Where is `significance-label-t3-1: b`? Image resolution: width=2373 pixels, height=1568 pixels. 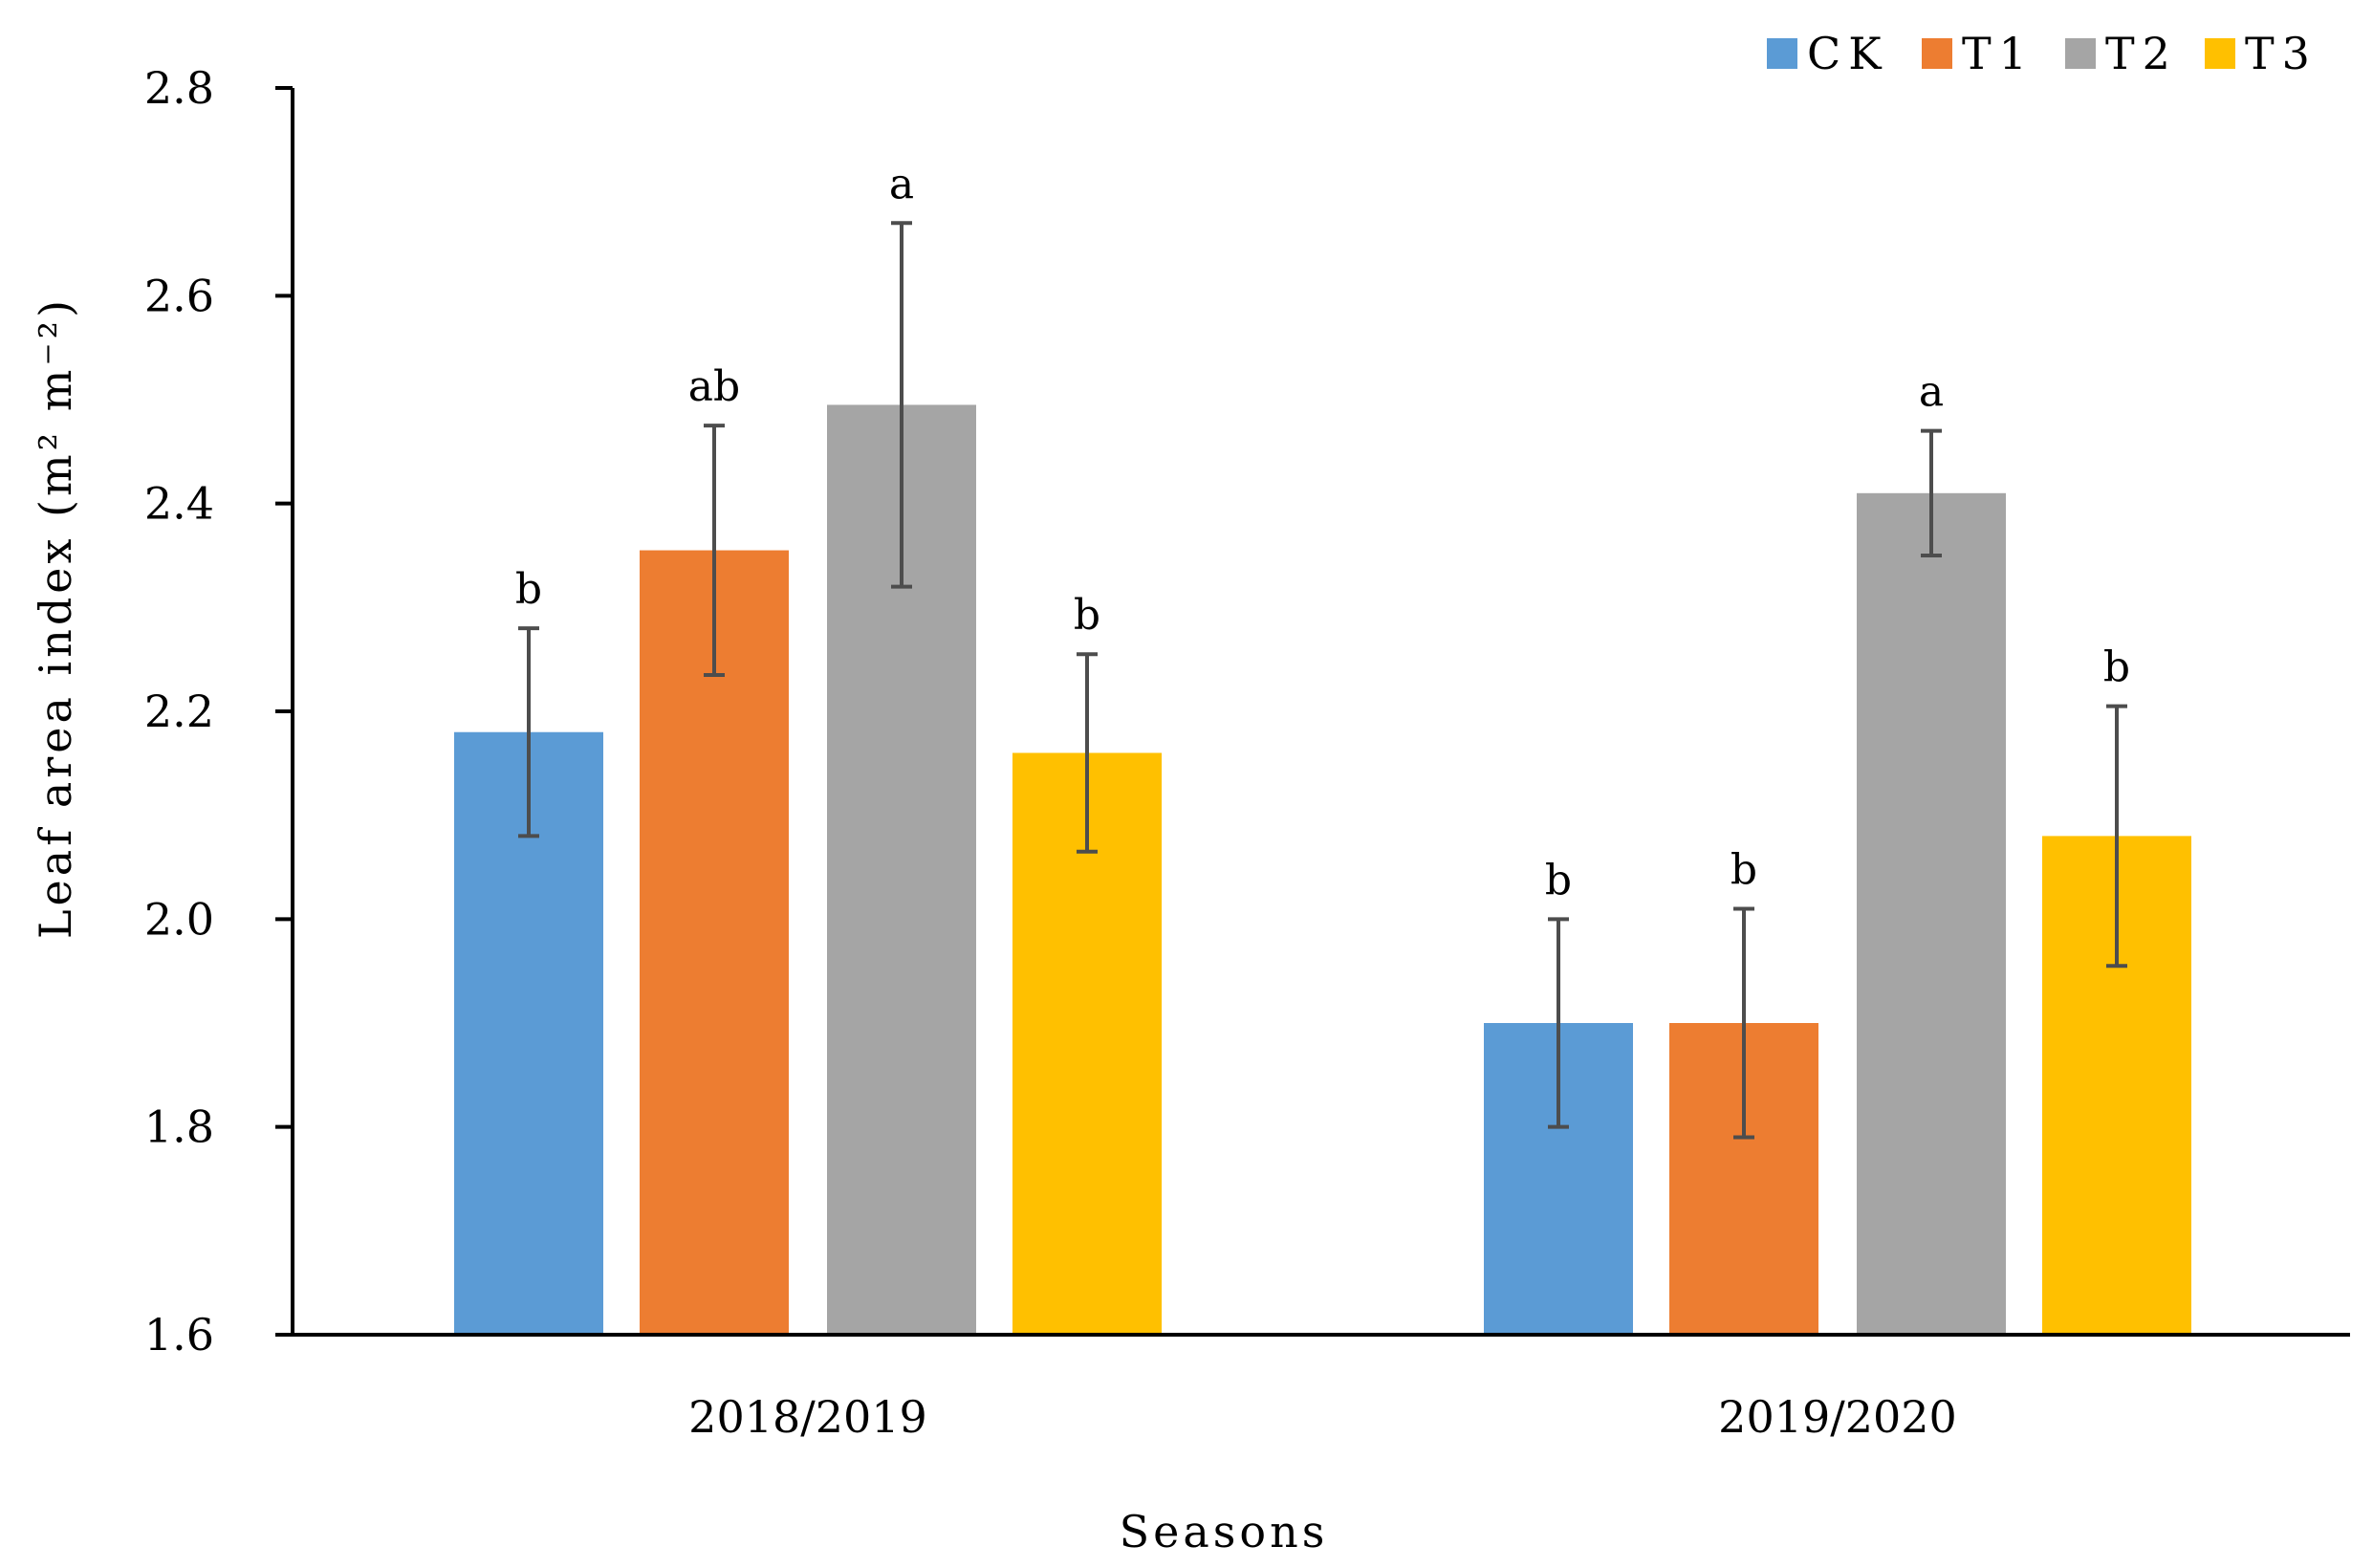
significance-label-t3-1: b is located at coordinates (2116, 667).